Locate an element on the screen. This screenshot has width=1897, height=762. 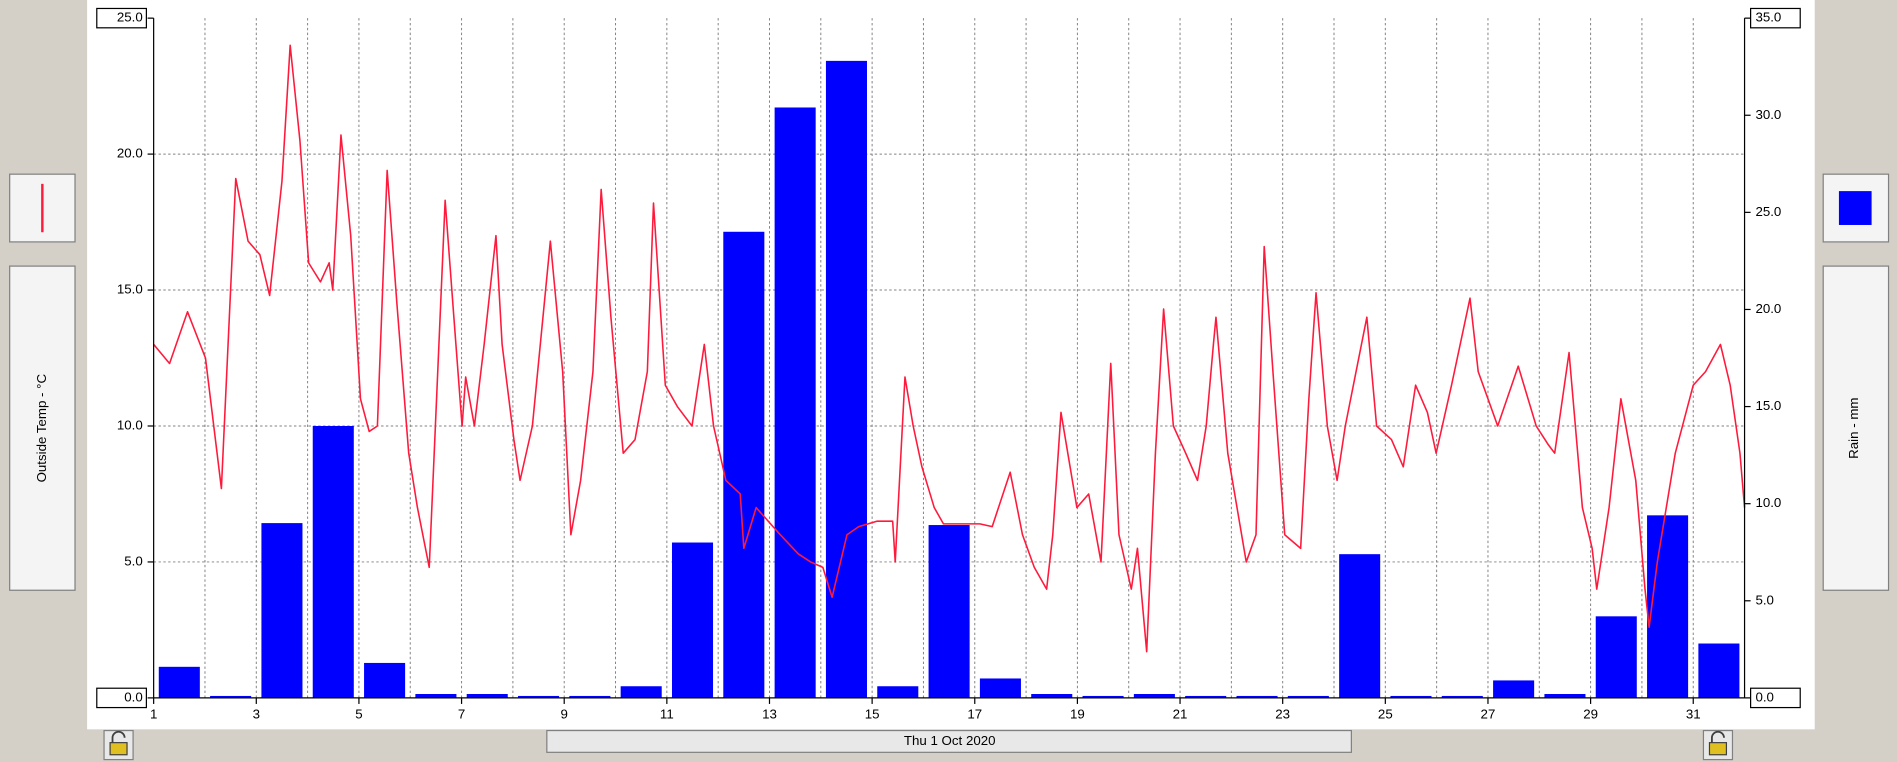
y-tick-label: 20.0 is located at coordinates (130, 153).